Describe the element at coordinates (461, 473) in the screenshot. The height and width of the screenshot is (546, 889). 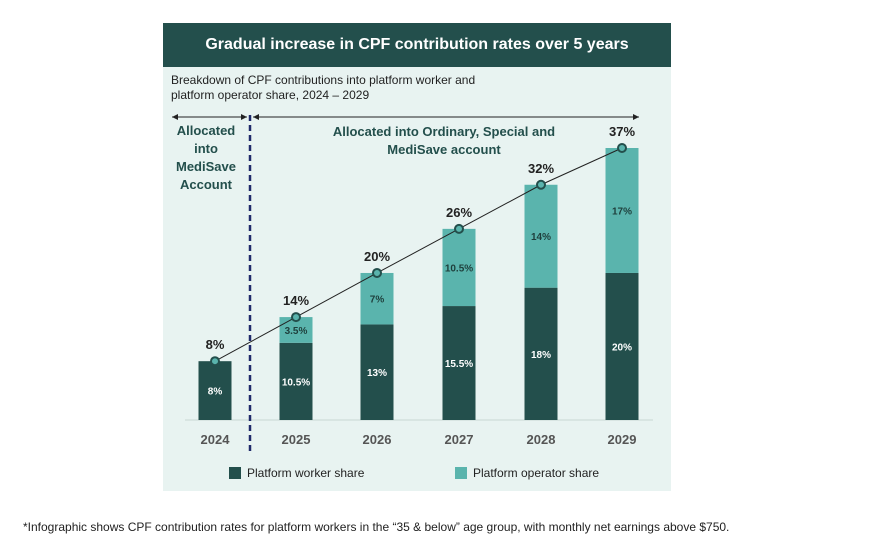
I see `legend-swatch-operator` at that location.